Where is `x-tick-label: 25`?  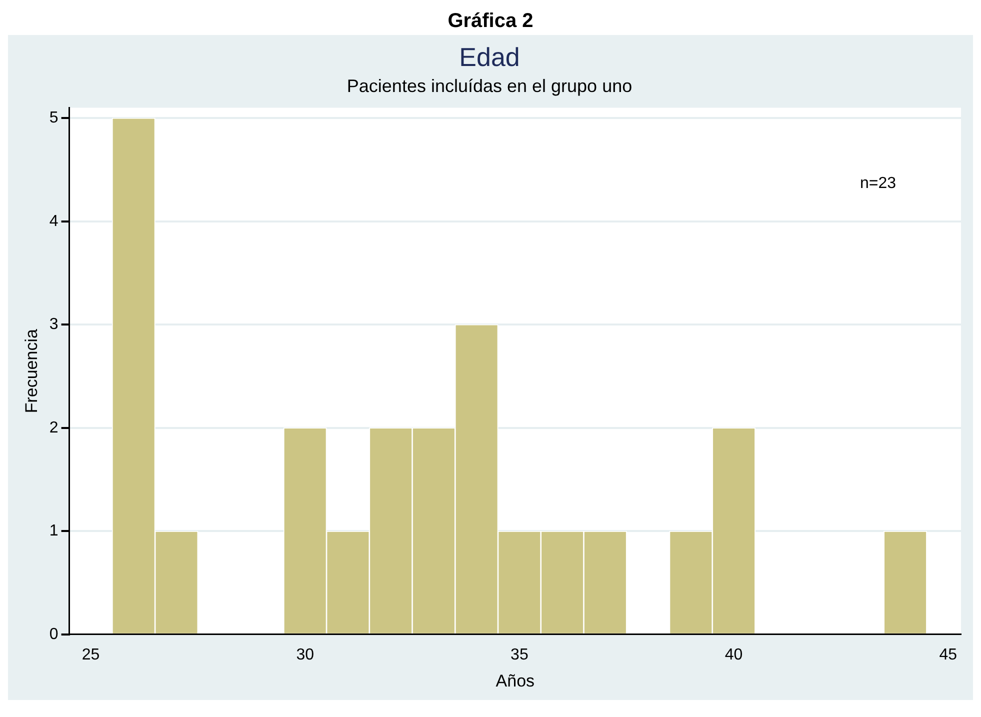 x-tick-label: 25 is located at coordinates (91, 655).